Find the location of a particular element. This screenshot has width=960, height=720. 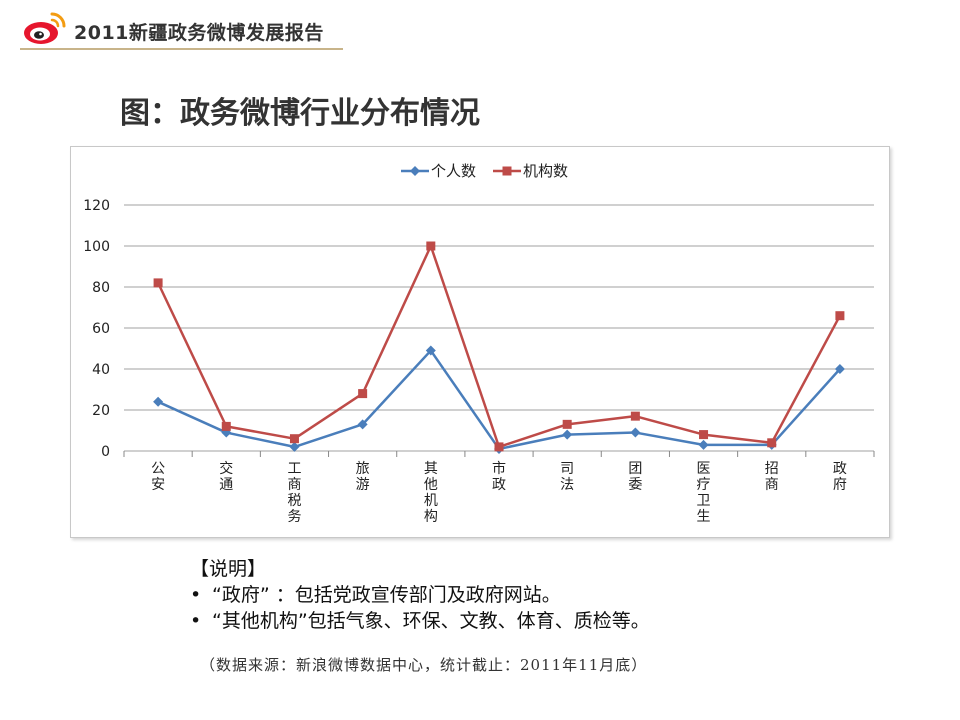

x-tick-label: 卫 is located at coordinates (704, 501).